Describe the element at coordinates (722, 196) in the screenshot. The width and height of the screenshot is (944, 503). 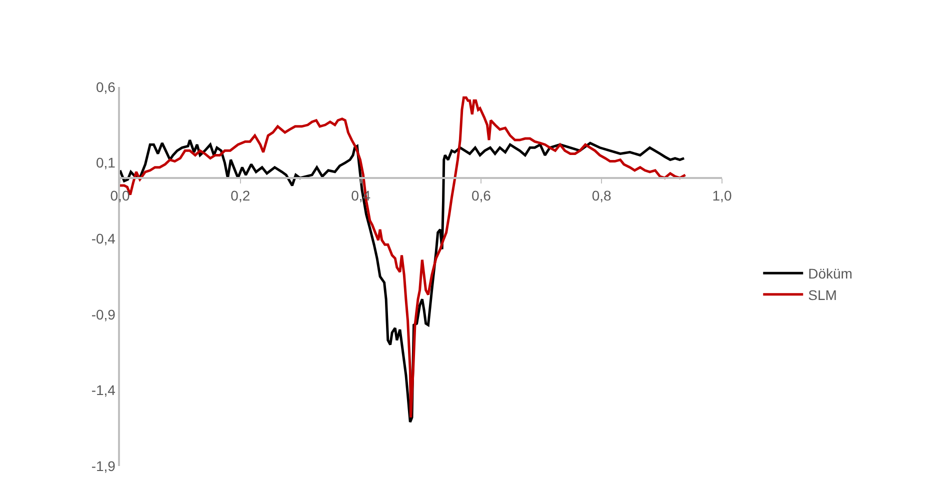
I see `x-tick-label: 1,0` at that location.